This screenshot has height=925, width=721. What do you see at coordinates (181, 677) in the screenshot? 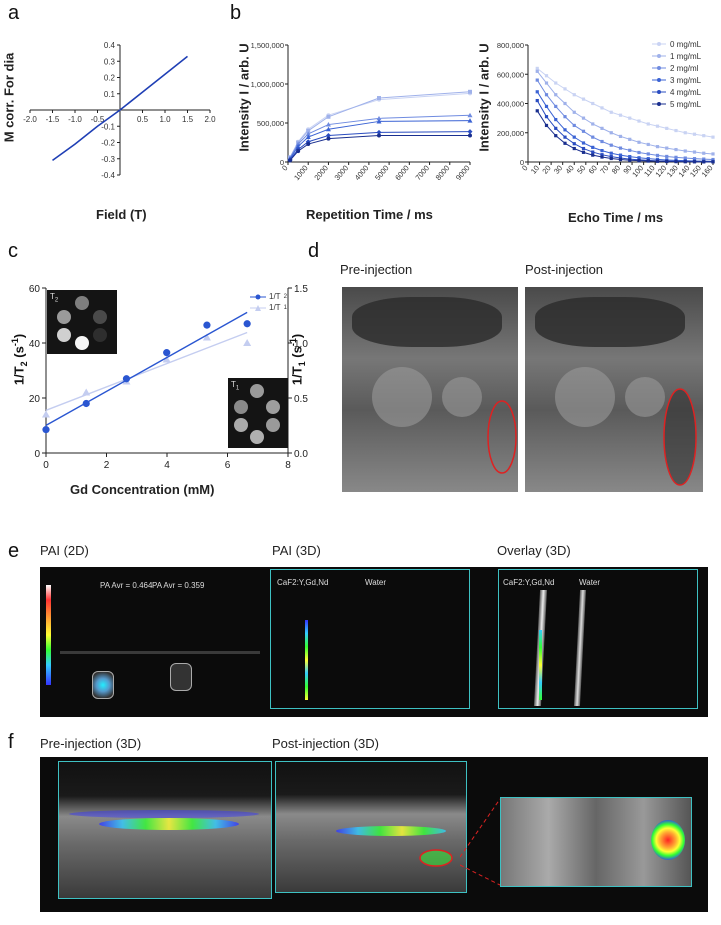
I see `pa-tube-water` at bounding box center [181, 677].